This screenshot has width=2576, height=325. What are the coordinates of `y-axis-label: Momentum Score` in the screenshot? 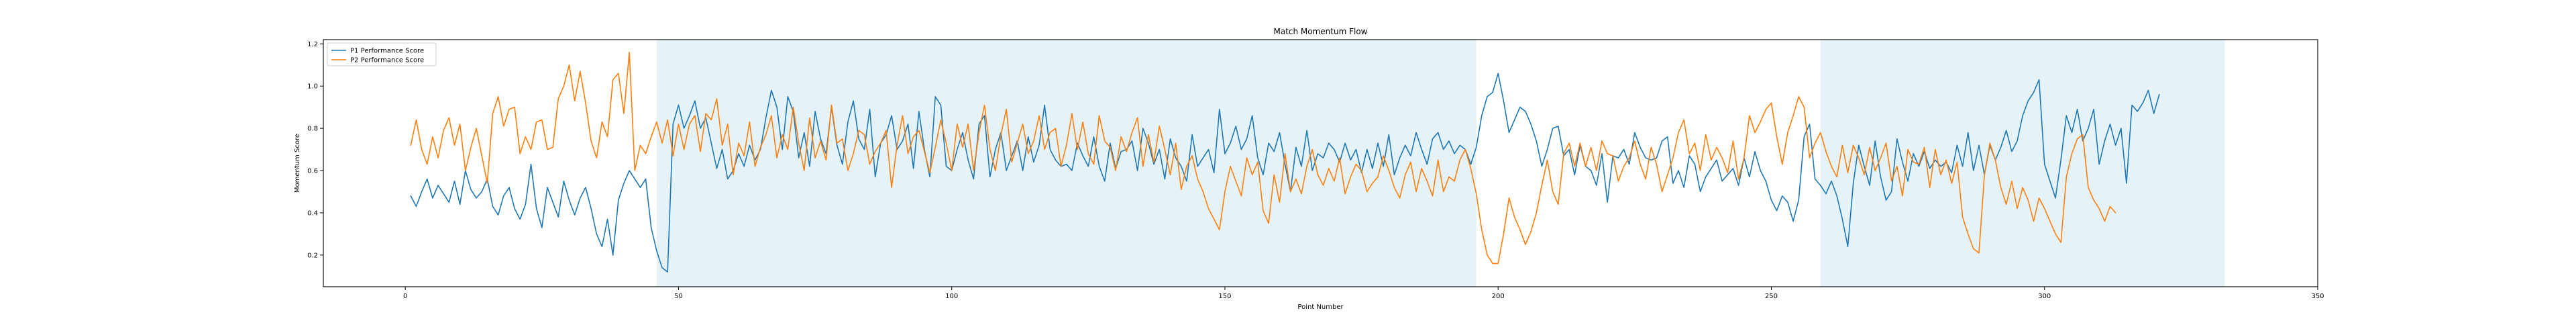 It's located at (297, 163).